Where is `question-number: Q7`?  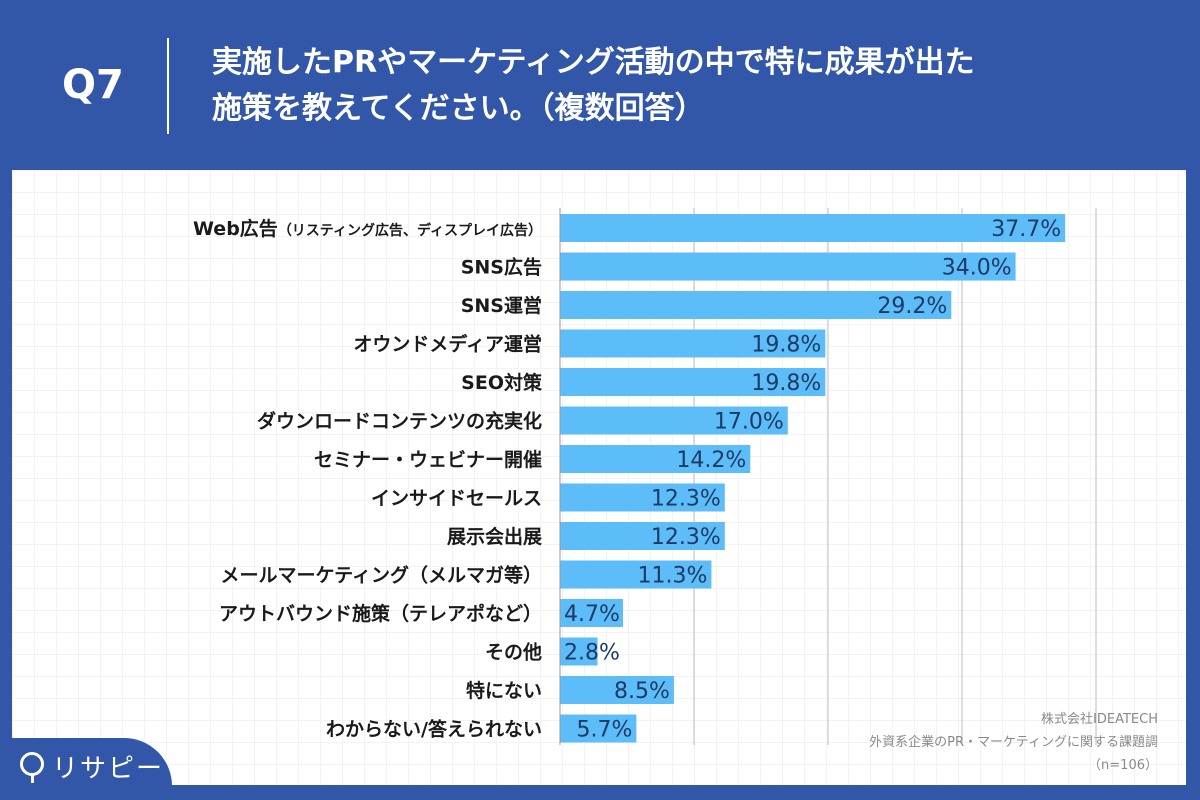
question-number: Q7 is located at coordinates (93, 85).